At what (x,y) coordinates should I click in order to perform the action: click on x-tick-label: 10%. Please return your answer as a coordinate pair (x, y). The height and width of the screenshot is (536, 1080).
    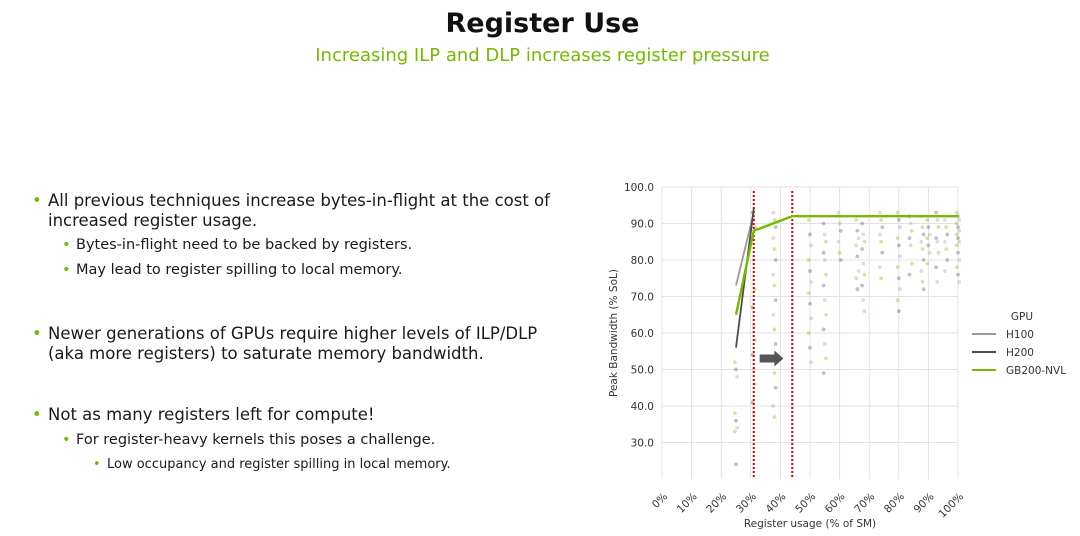
    Looking at the image, I should click on (687, 503).